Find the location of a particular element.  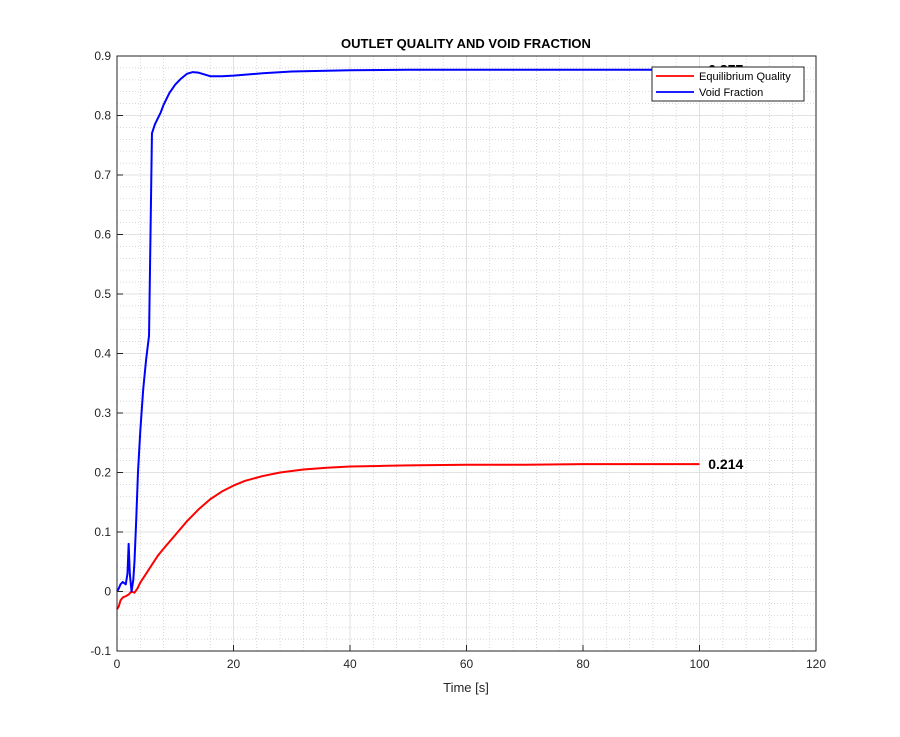

legend-label-equilibrium-quality: Equilibrium Quality is located at coordinates (745, 77).